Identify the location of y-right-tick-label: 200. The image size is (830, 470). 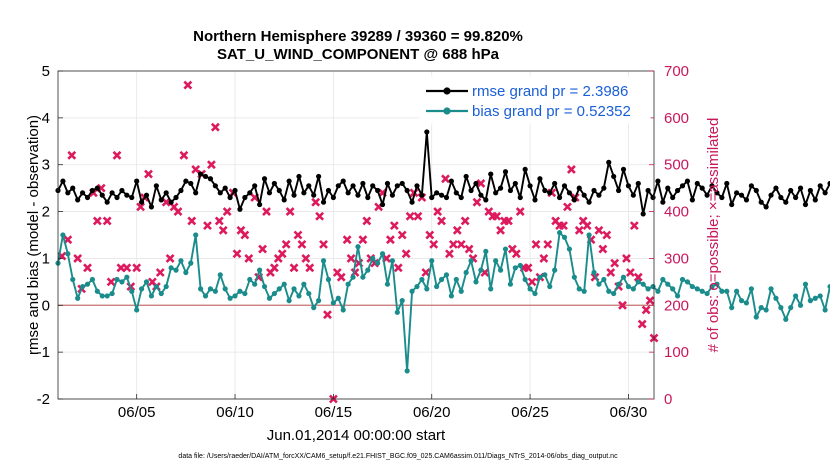
(676, 305).